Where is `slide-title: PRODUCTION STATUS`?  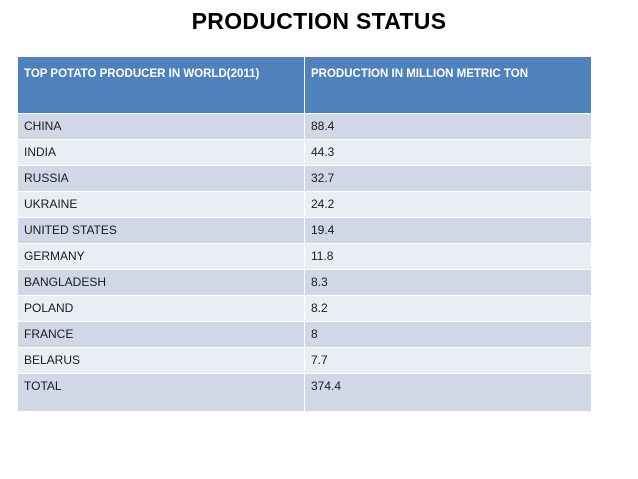 slide-title: PRODUCTION STATUS is located at coordinates (319, 21).